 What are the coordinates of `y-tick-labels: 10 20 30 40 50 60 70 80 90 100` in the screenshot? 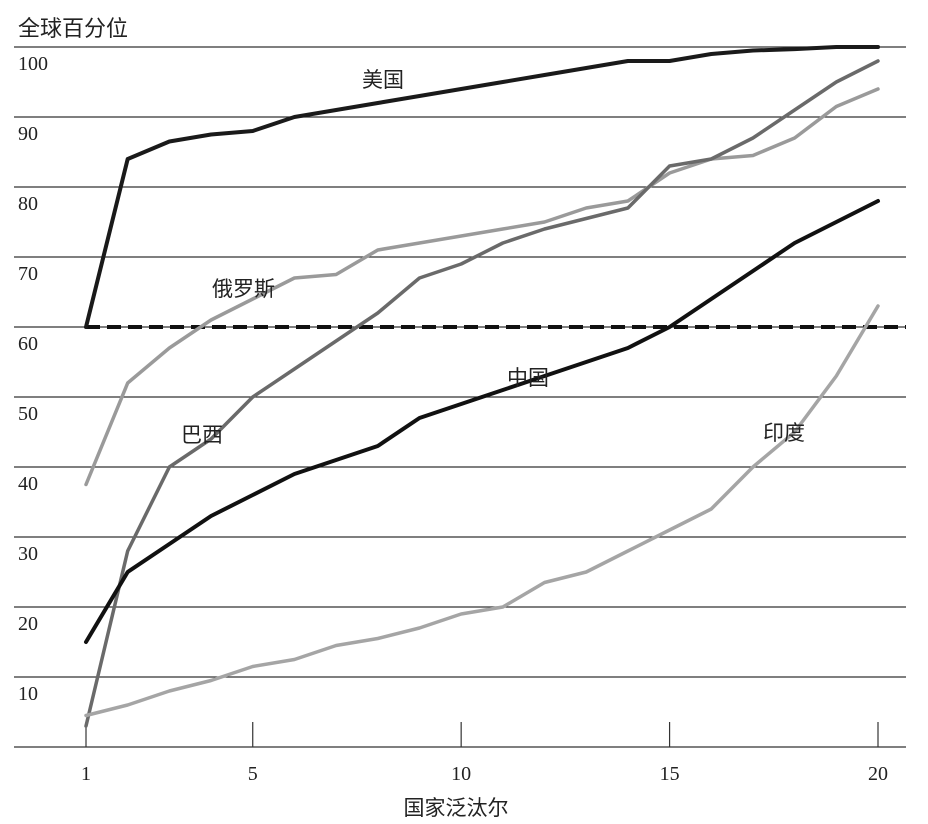 It's located at (33, 379).